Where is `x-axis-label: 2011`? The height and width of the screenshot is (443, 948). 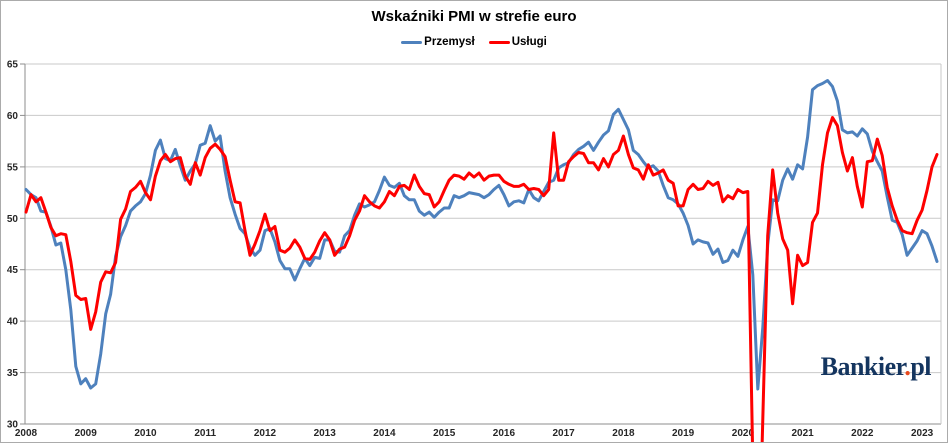
x-axis-label: 2011 is located at coordinates (205, 433).